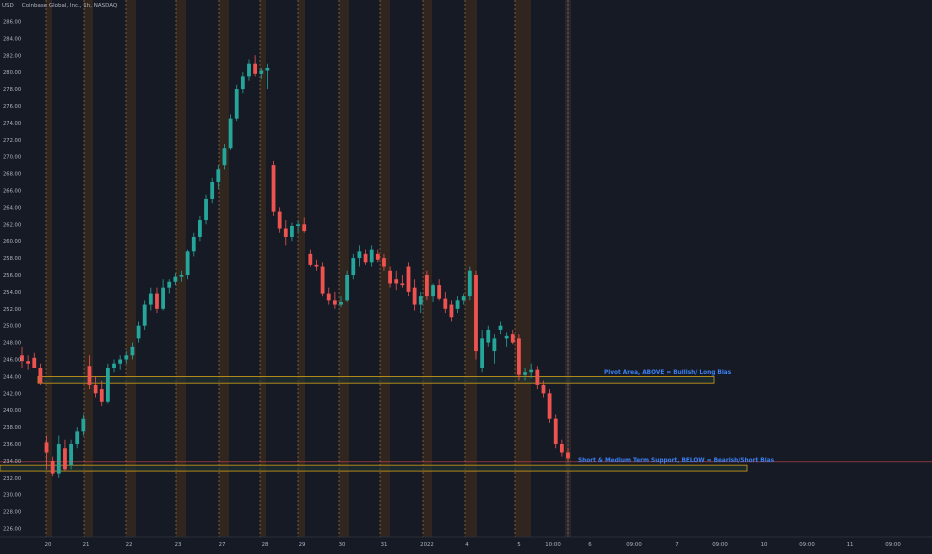 Image resolution: width=932 pixels, height=554 pixels. I want to click on price-tick-label: 282.00, so click(12, 56).